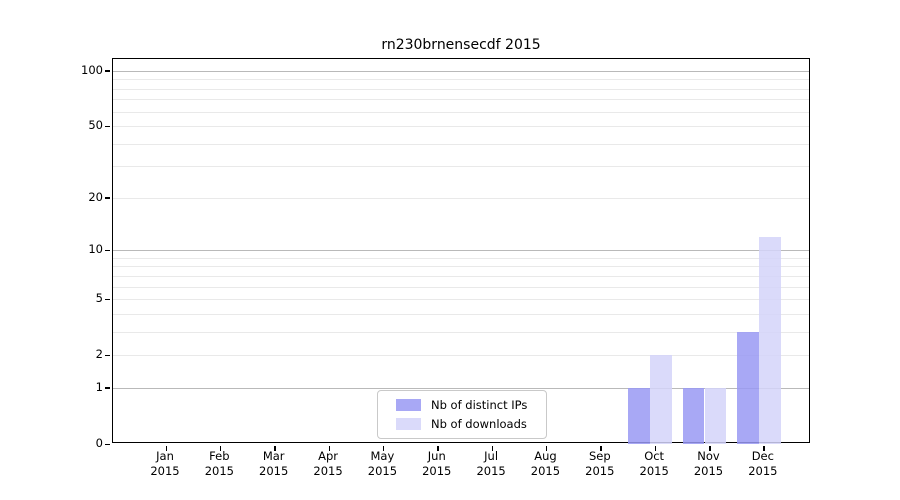  Describe the element at coordinates (715, 415) in the screenshot. I see `bar-downloads-nov` at that location.